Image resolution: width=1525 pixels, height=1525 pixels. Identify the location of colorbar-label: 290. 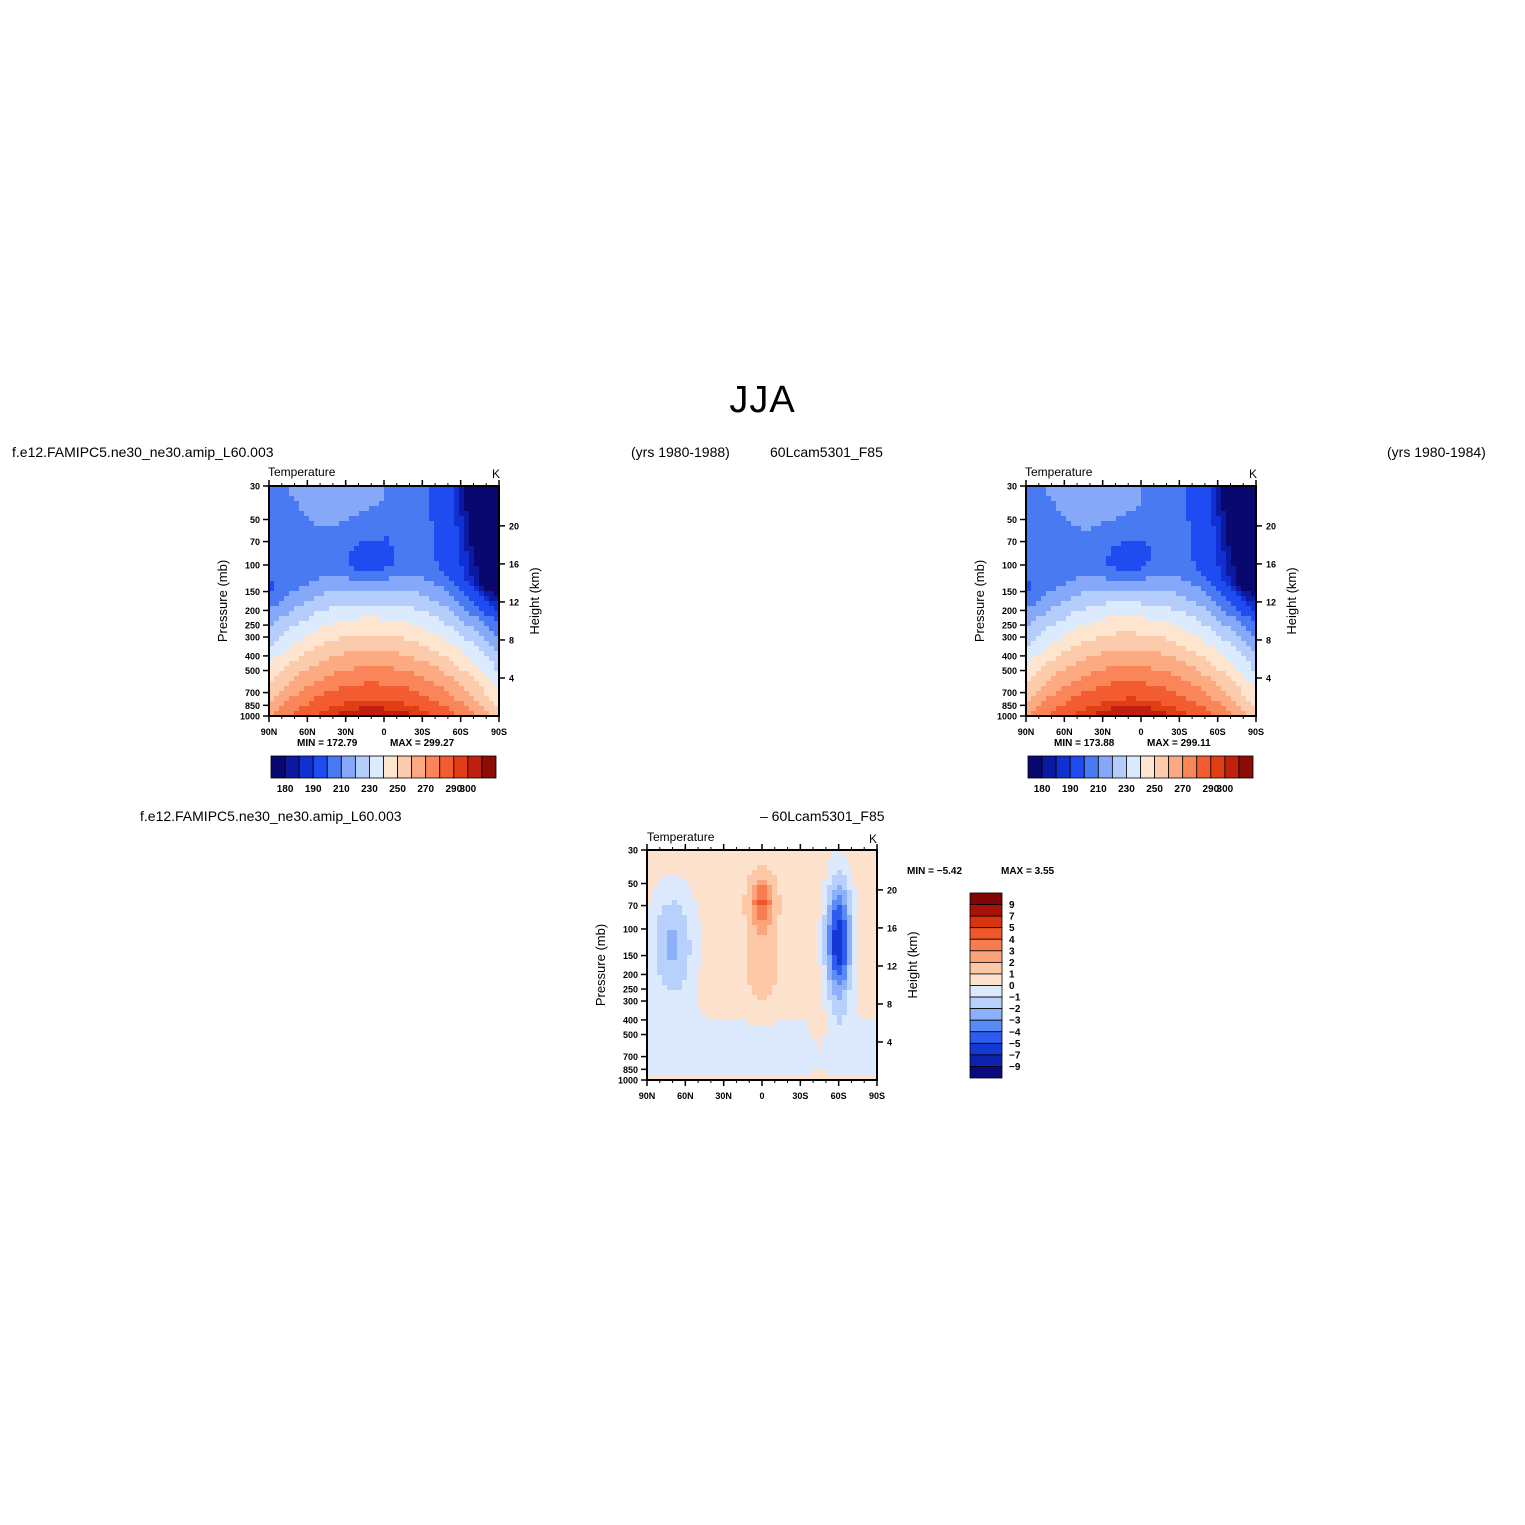
(453, 789).